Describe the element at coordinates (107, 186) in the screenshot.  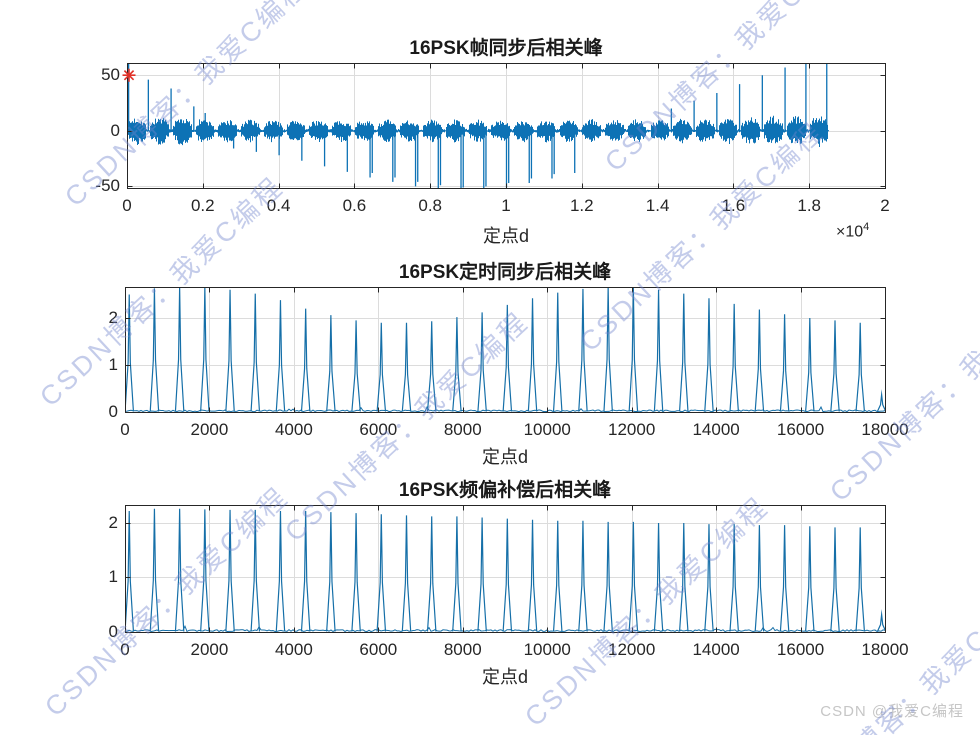
I see `y-tick-label: -50` at that location.